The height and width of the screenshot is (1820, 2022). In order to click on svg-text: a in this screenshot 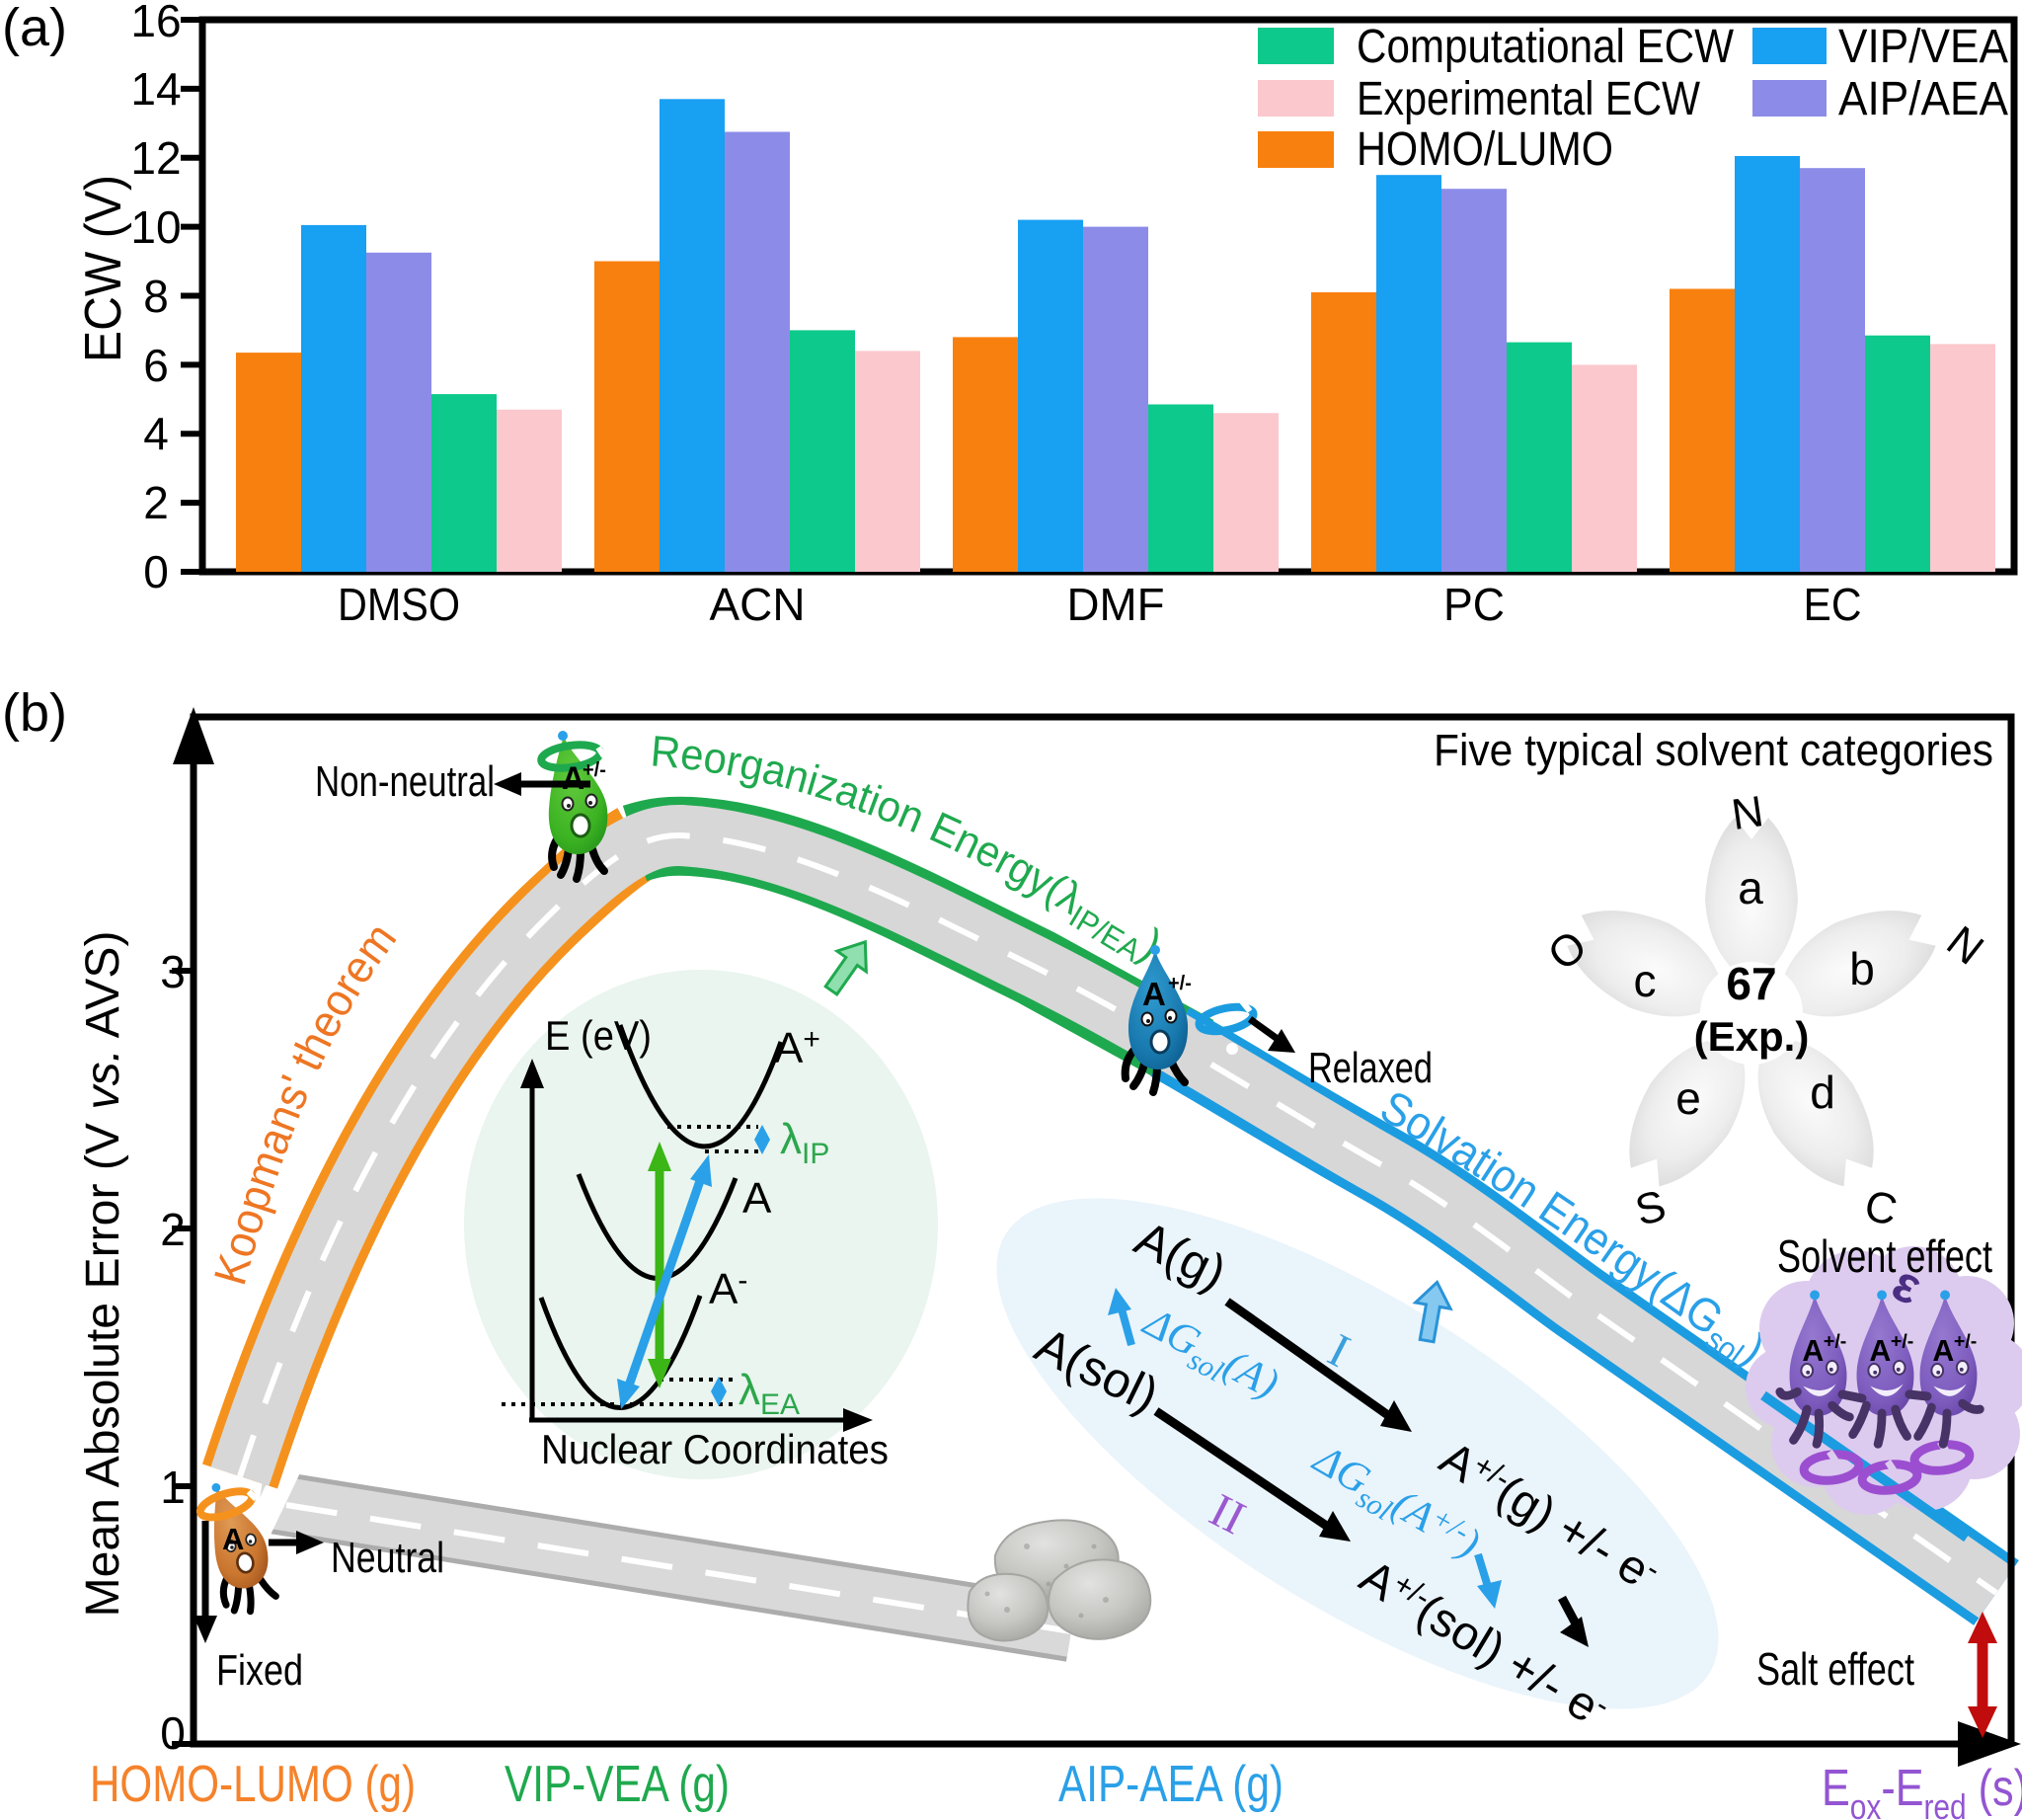, I will do `click(1750, 887)`.